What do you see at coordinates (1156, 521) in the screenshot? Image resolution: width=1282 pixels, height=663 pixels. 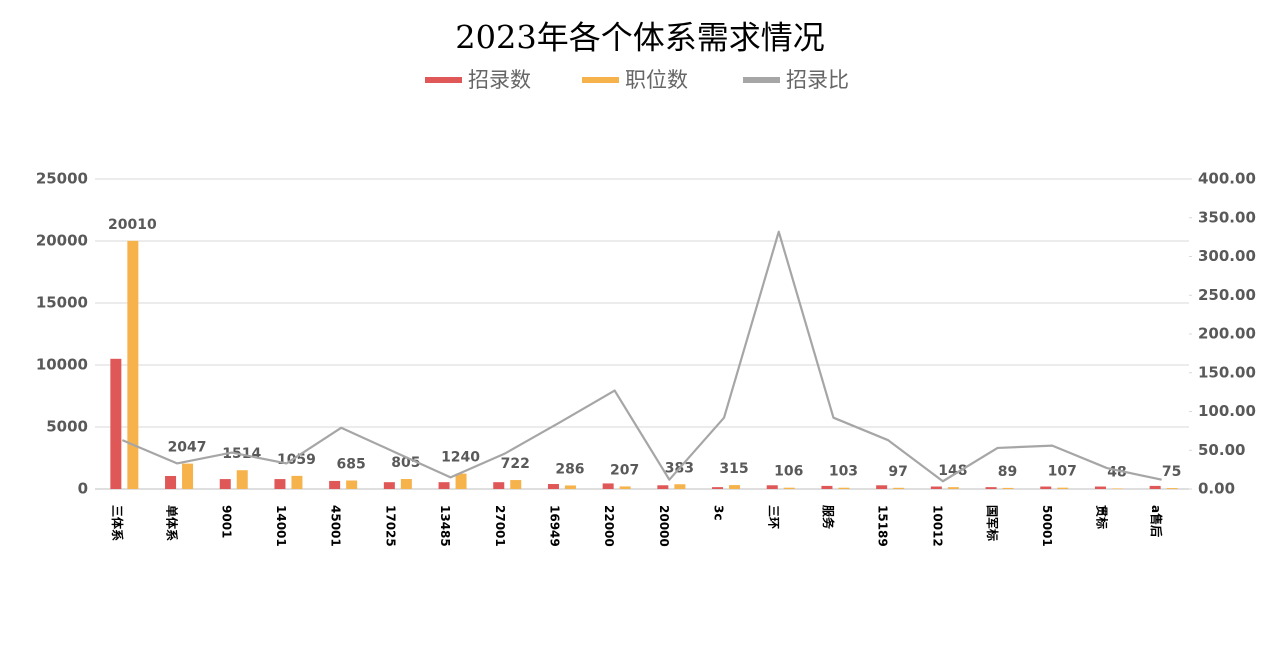 I see `x-tick-label: a售后` at bounding box center [1156, 521].